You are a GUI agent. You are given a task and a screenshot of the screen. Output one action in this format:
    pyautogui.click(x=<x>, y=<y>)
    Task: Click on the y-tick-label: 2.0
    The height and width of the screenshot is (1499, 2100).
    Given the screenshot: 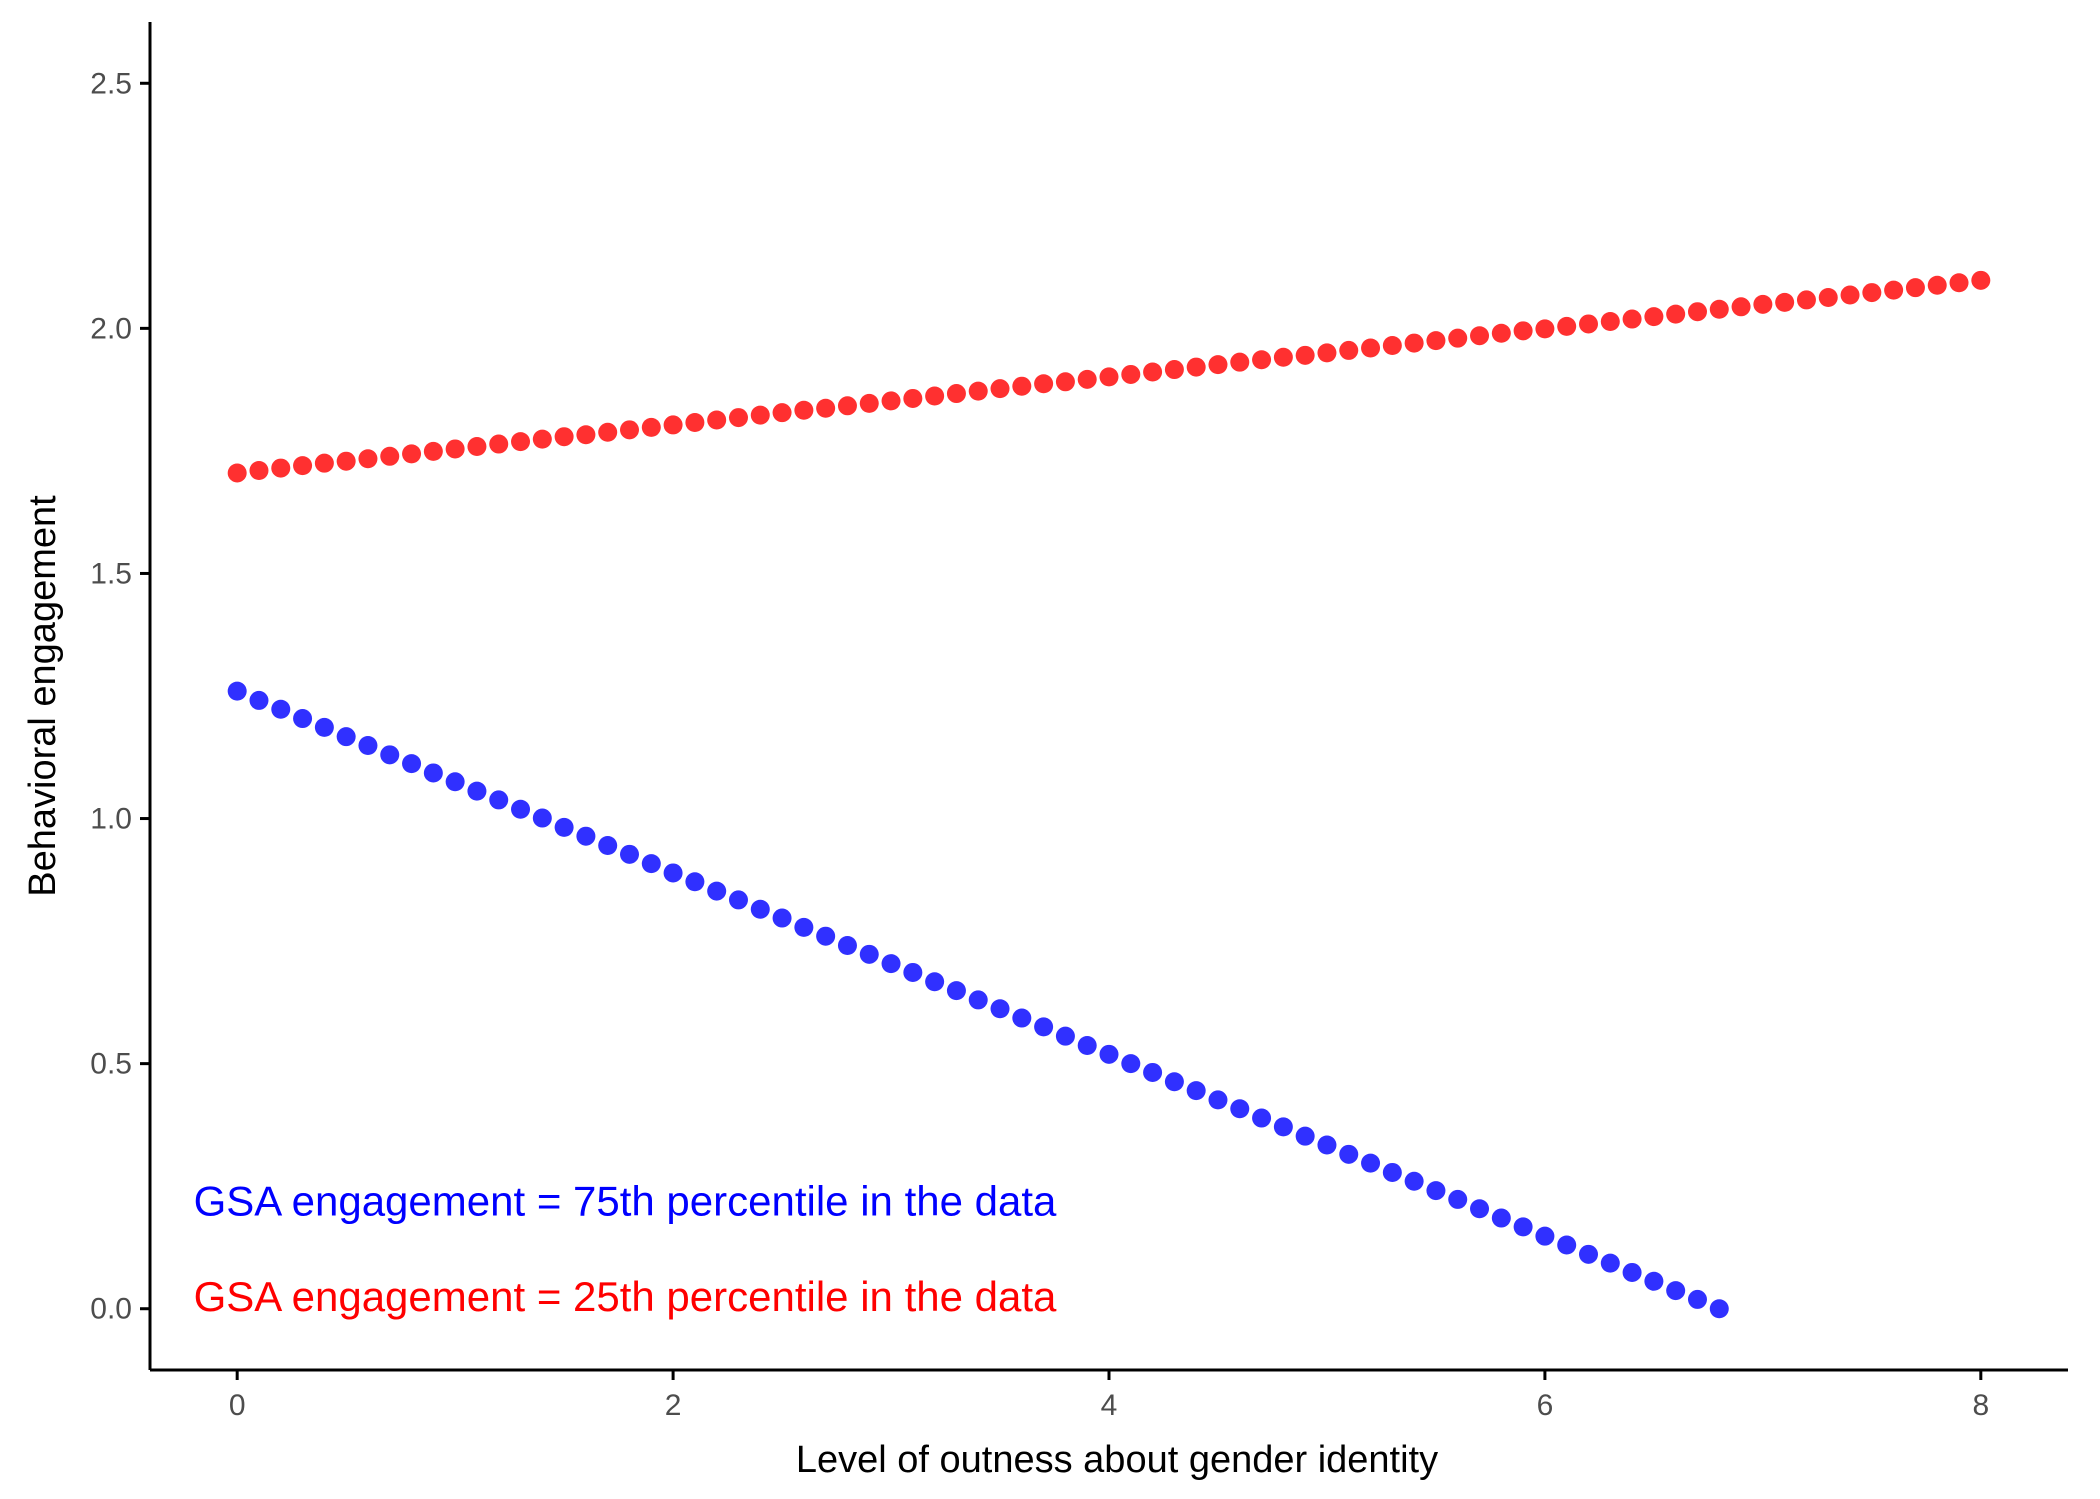 What is the action you would take?
    pyautogui.click(x=111, y=328)
    